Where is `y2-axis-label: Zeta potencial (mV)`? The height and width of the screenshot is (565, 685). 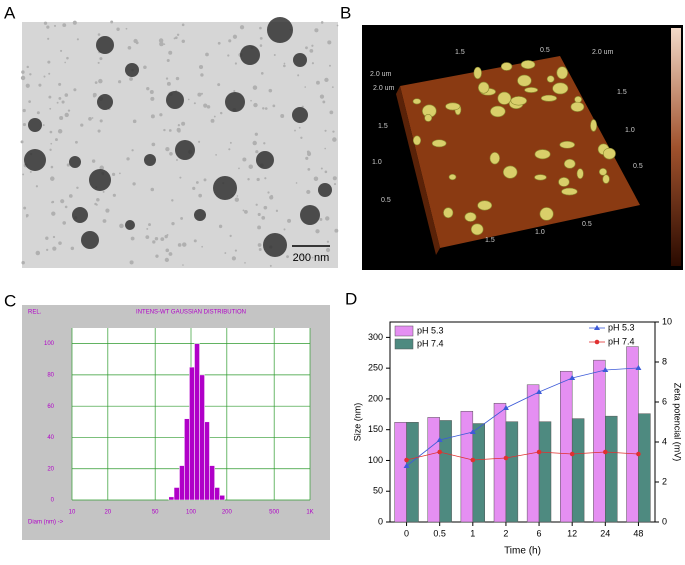
y2-axis-label: Zeta potencial (mV) is located at coordinates (678, 422).